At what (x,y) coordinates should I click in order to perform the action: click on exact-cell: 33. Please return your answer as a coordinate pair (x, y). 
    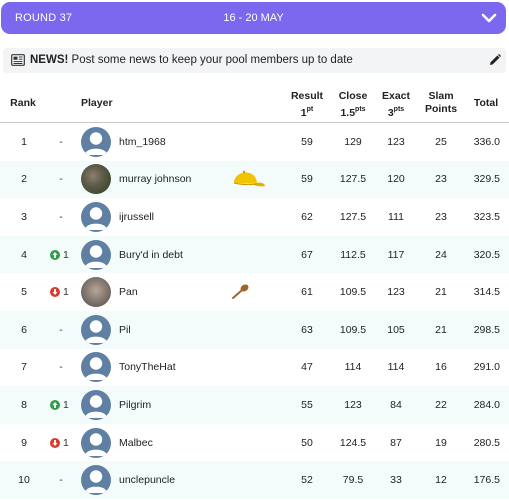
    Looking at the image, I should click on (396, 480).